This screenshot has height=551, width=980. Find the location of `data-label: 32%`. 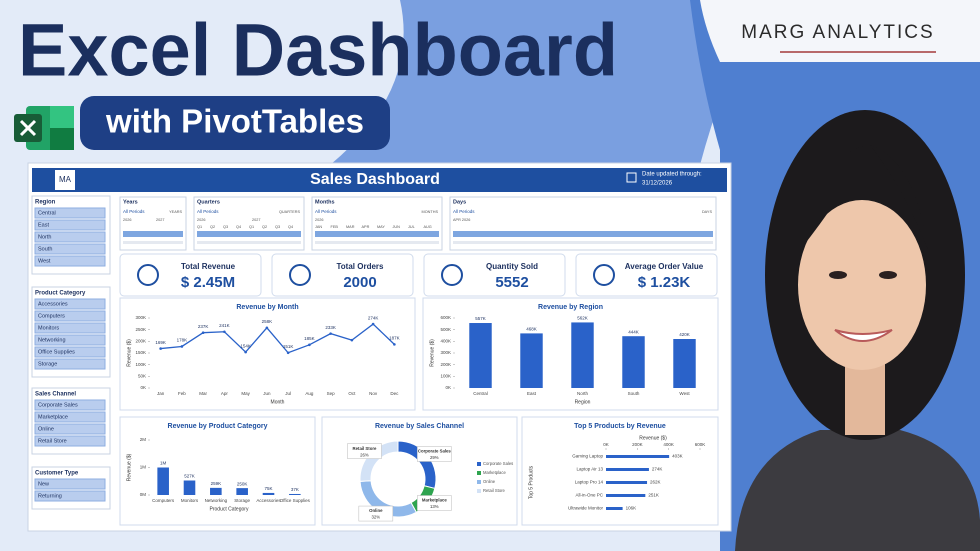

data-label: 32% is located at coordinates (376, 517).